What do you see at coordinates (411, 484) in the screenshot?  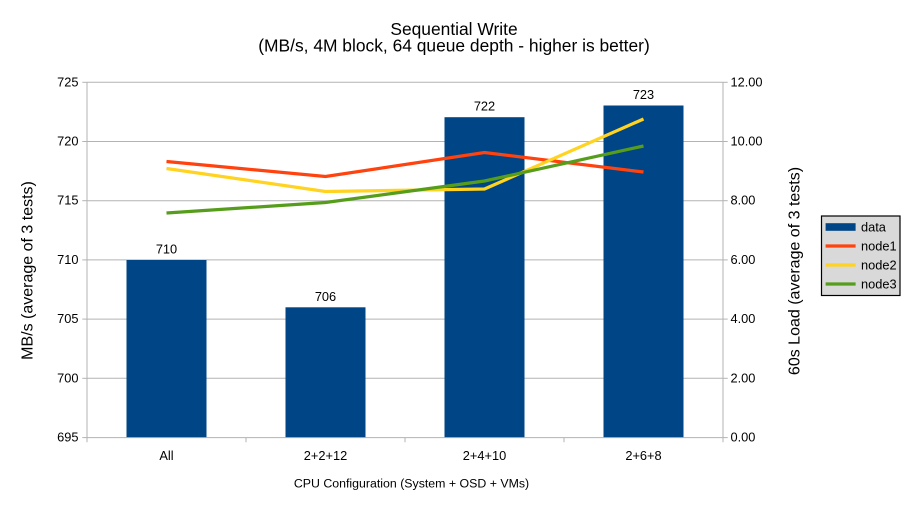 I see `svg-text:CPU Configuration (System + OS: CPU Configuration (System + OSD + VMs)` at bounding box center [411, 484].